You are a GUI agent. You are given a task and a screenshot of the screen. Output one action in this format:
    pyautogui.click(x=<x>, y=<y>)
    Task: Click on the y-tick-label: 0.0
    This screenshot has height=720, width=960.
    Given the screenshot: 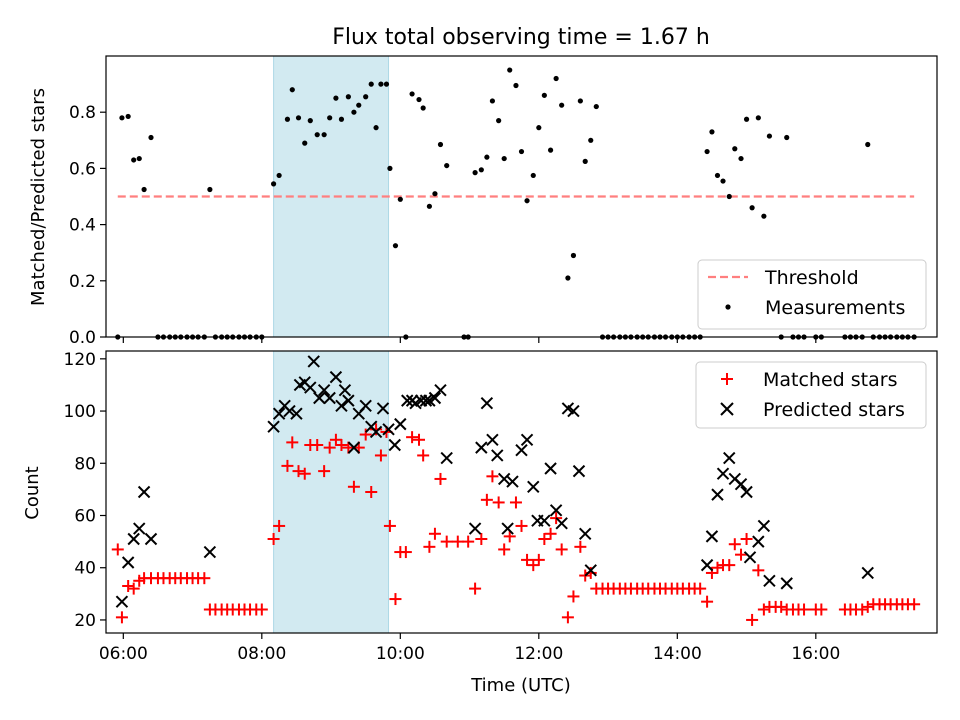 What is the action you would take?
    pyautogui.click(x=82, y=338)
    